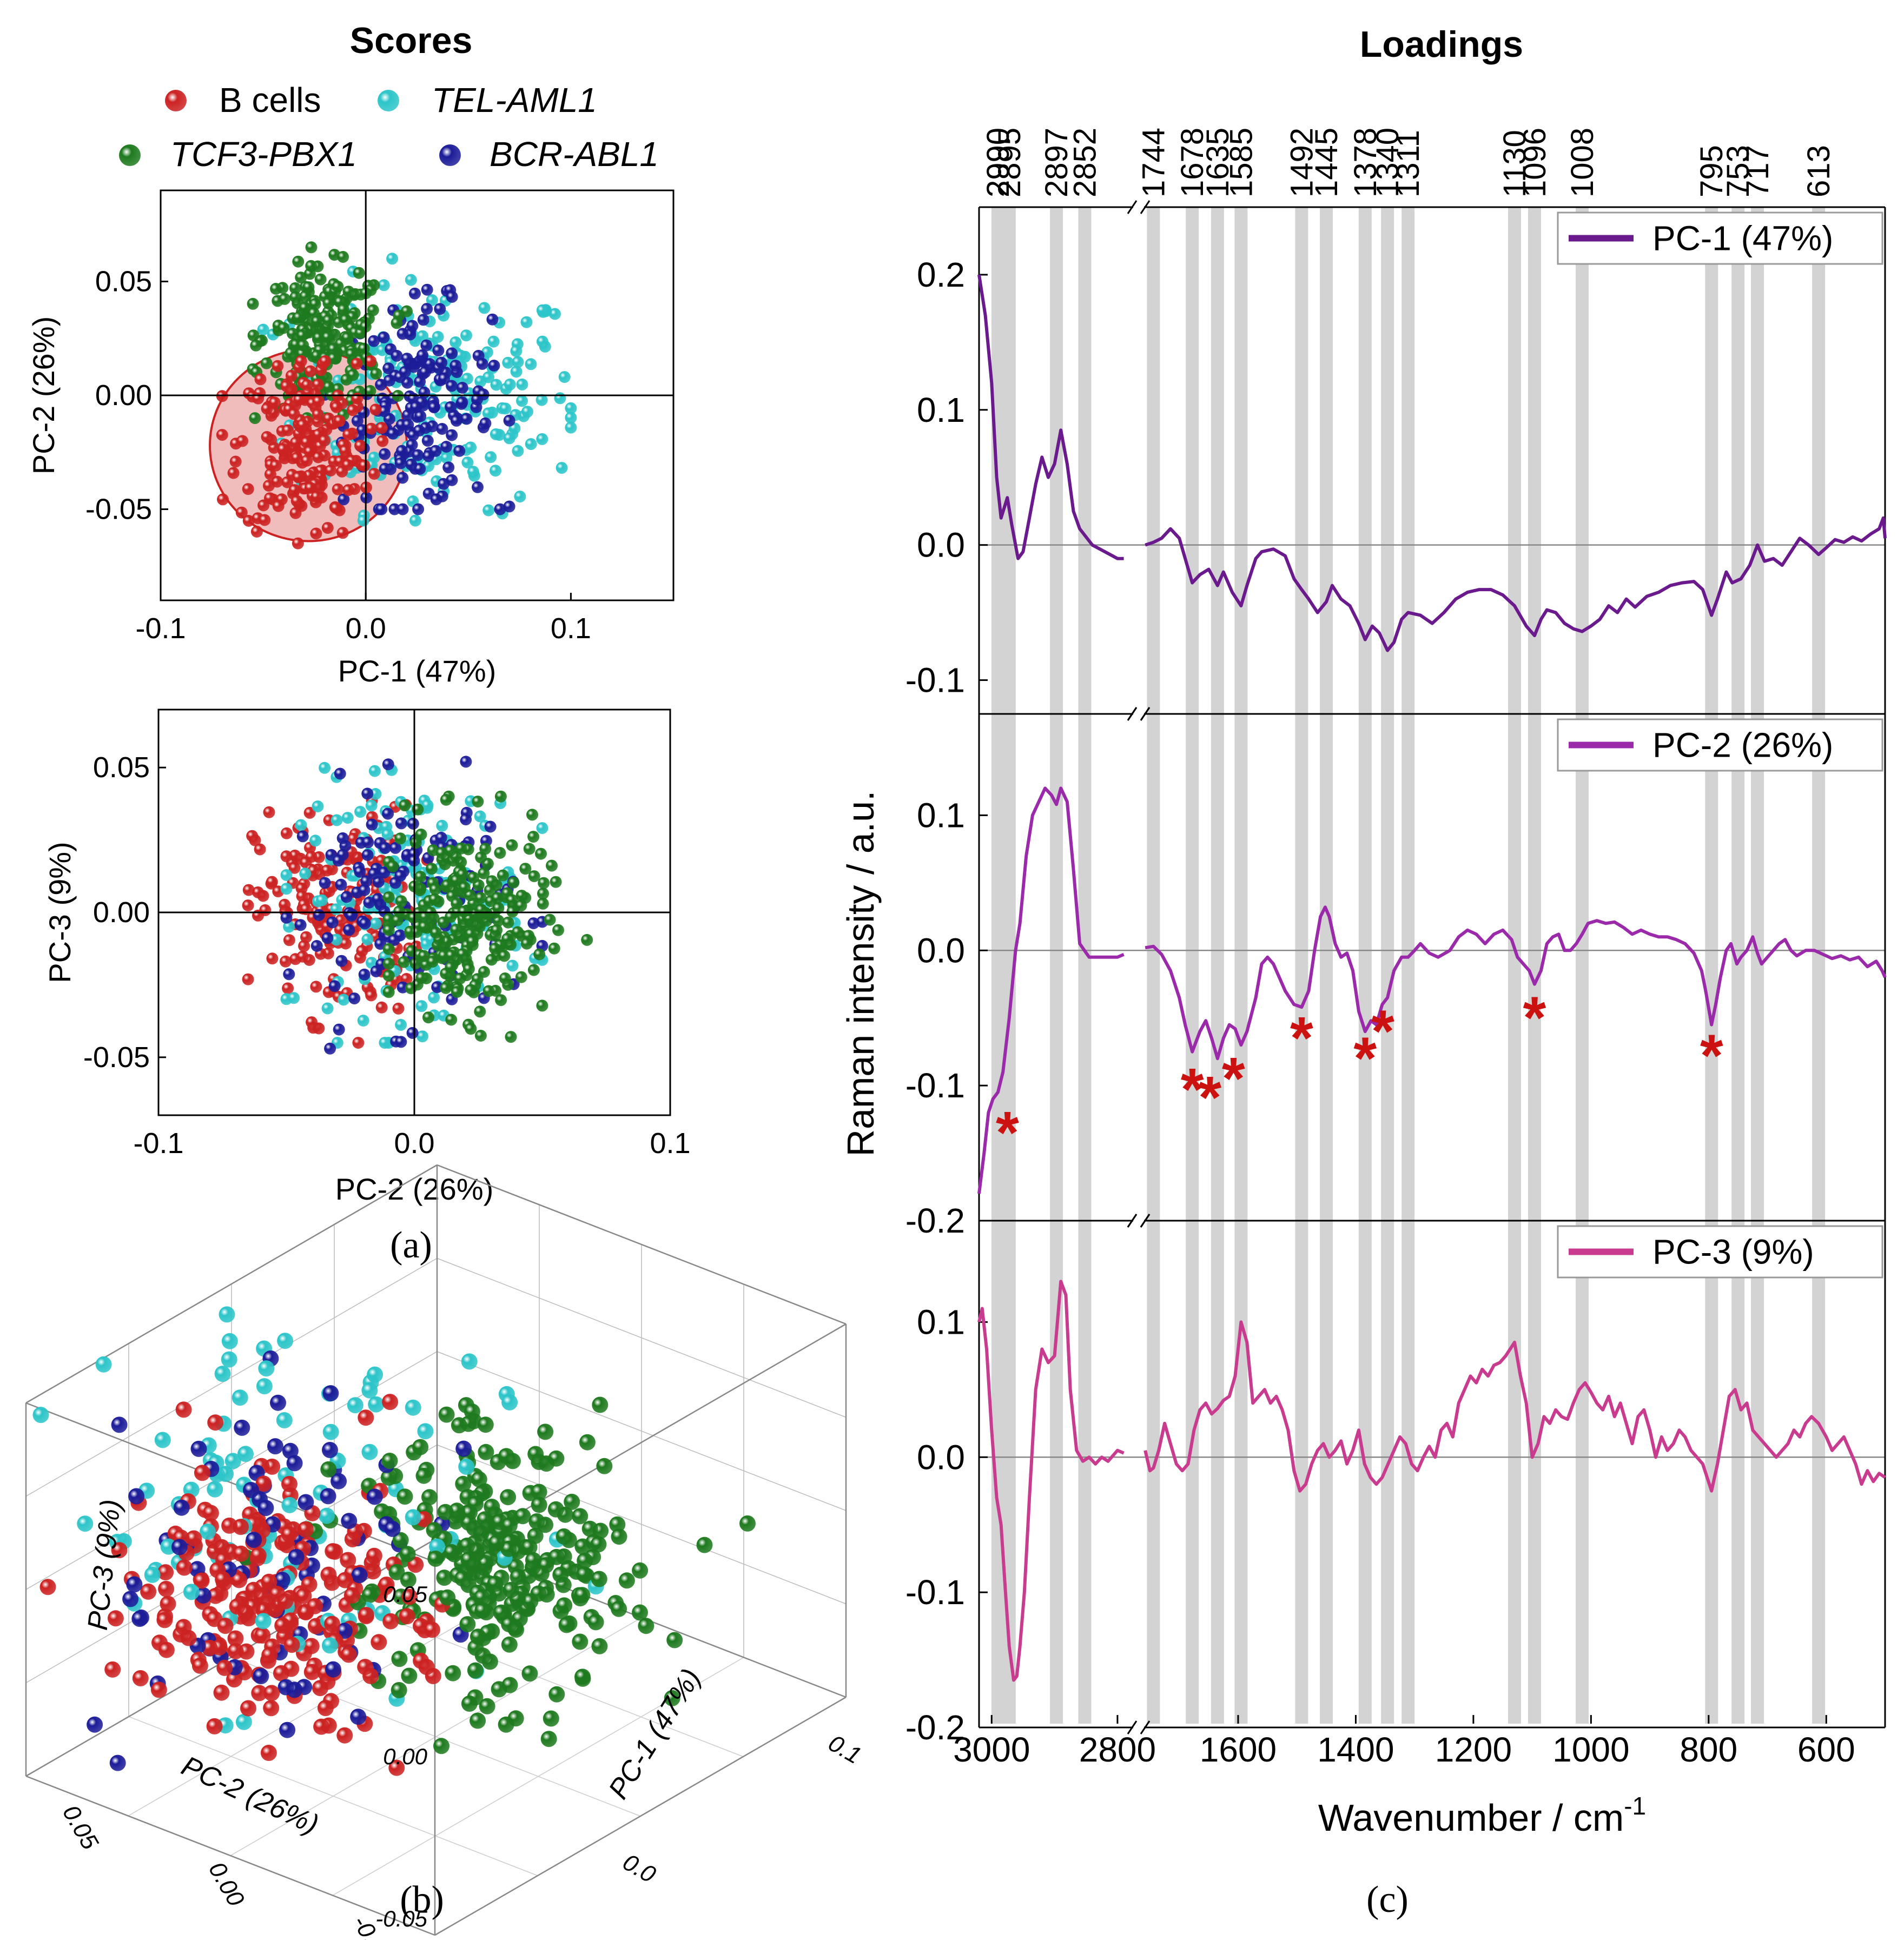  What do you see at coordinates (231, 1377) in the screenshot?
I see `grid-line` at bounding box center [231, 1377].